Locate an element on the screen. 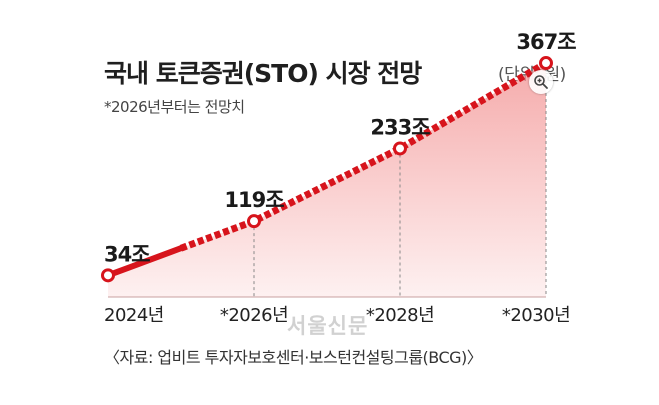  source-note: 〈자료: 업비트 투자자보호센터·보스턴컨설팅그룹(BCG)〉 is located at coordinates (293, 357).